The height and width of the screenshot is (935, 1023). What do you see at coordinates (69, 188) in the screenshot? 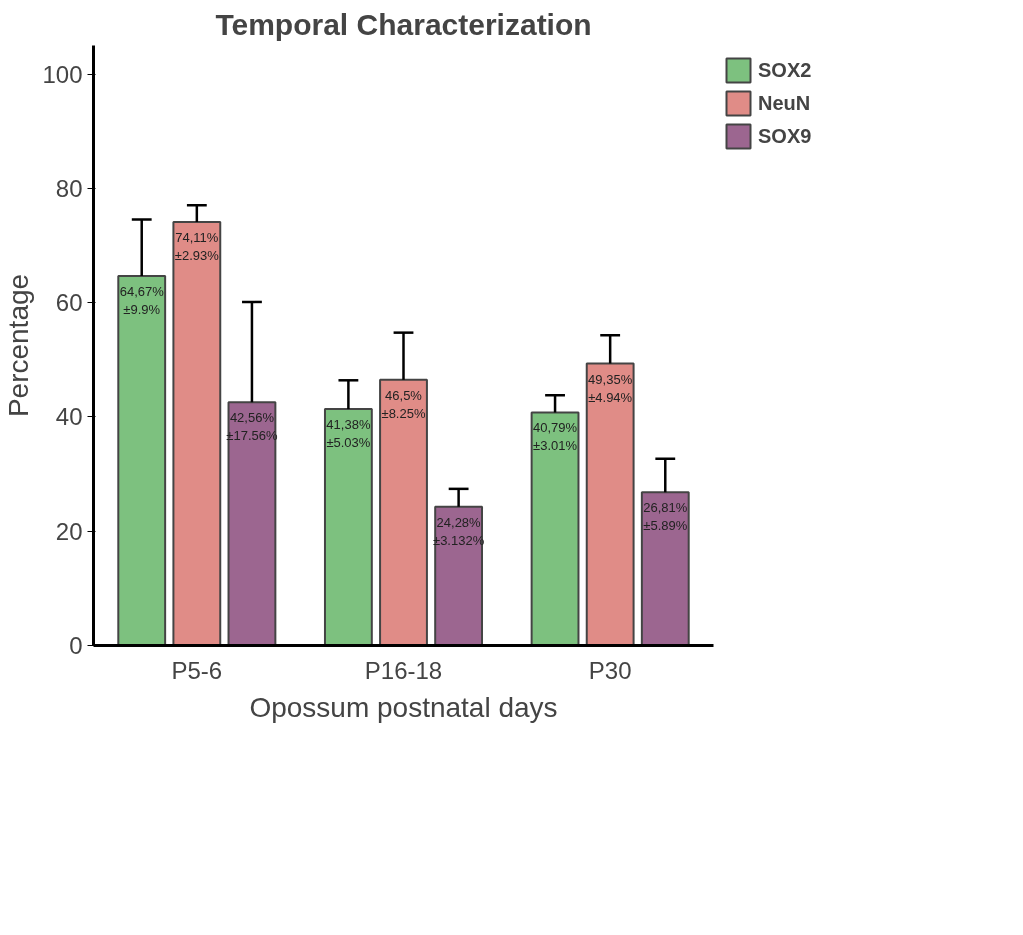
I see `y-tick-label: 80` at bounding box center [69, 188].